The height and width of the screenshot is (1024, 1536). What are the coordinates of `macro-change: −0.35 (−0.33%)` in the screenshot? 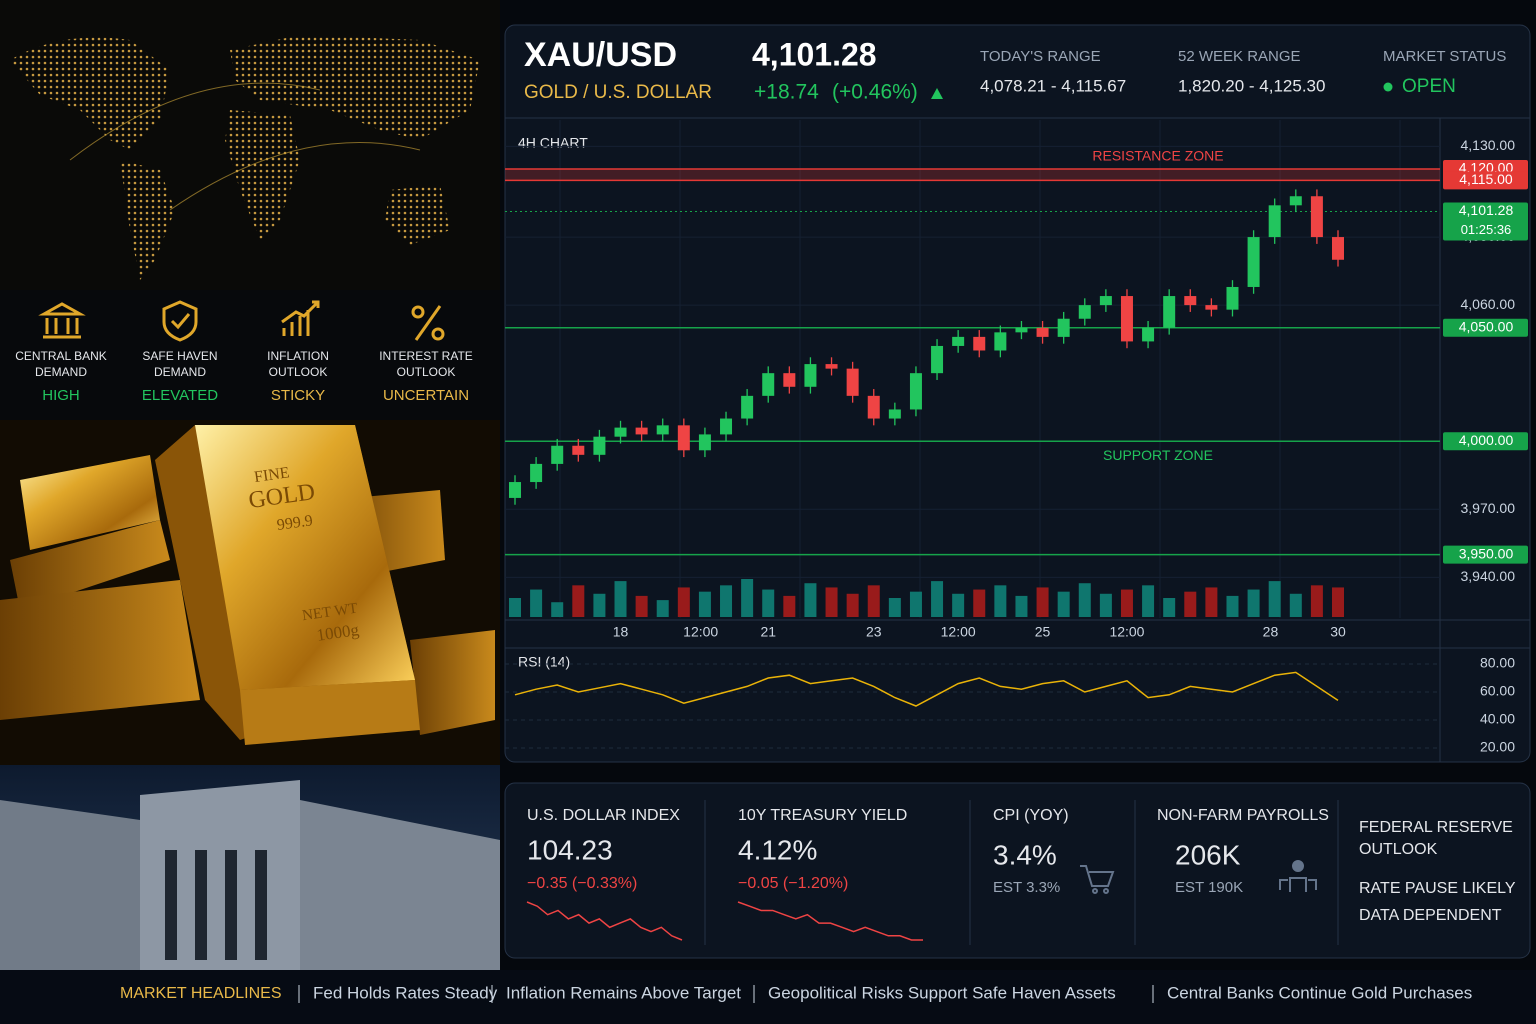 It's located at (582, 883).